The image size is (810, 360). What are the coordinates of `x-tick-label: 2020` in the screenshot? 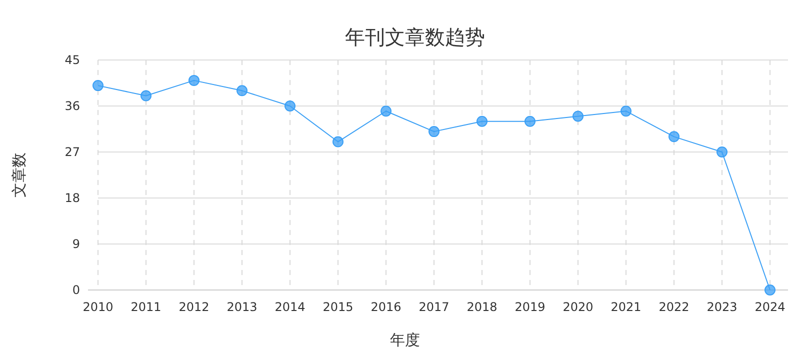 It's located at (578, 307).